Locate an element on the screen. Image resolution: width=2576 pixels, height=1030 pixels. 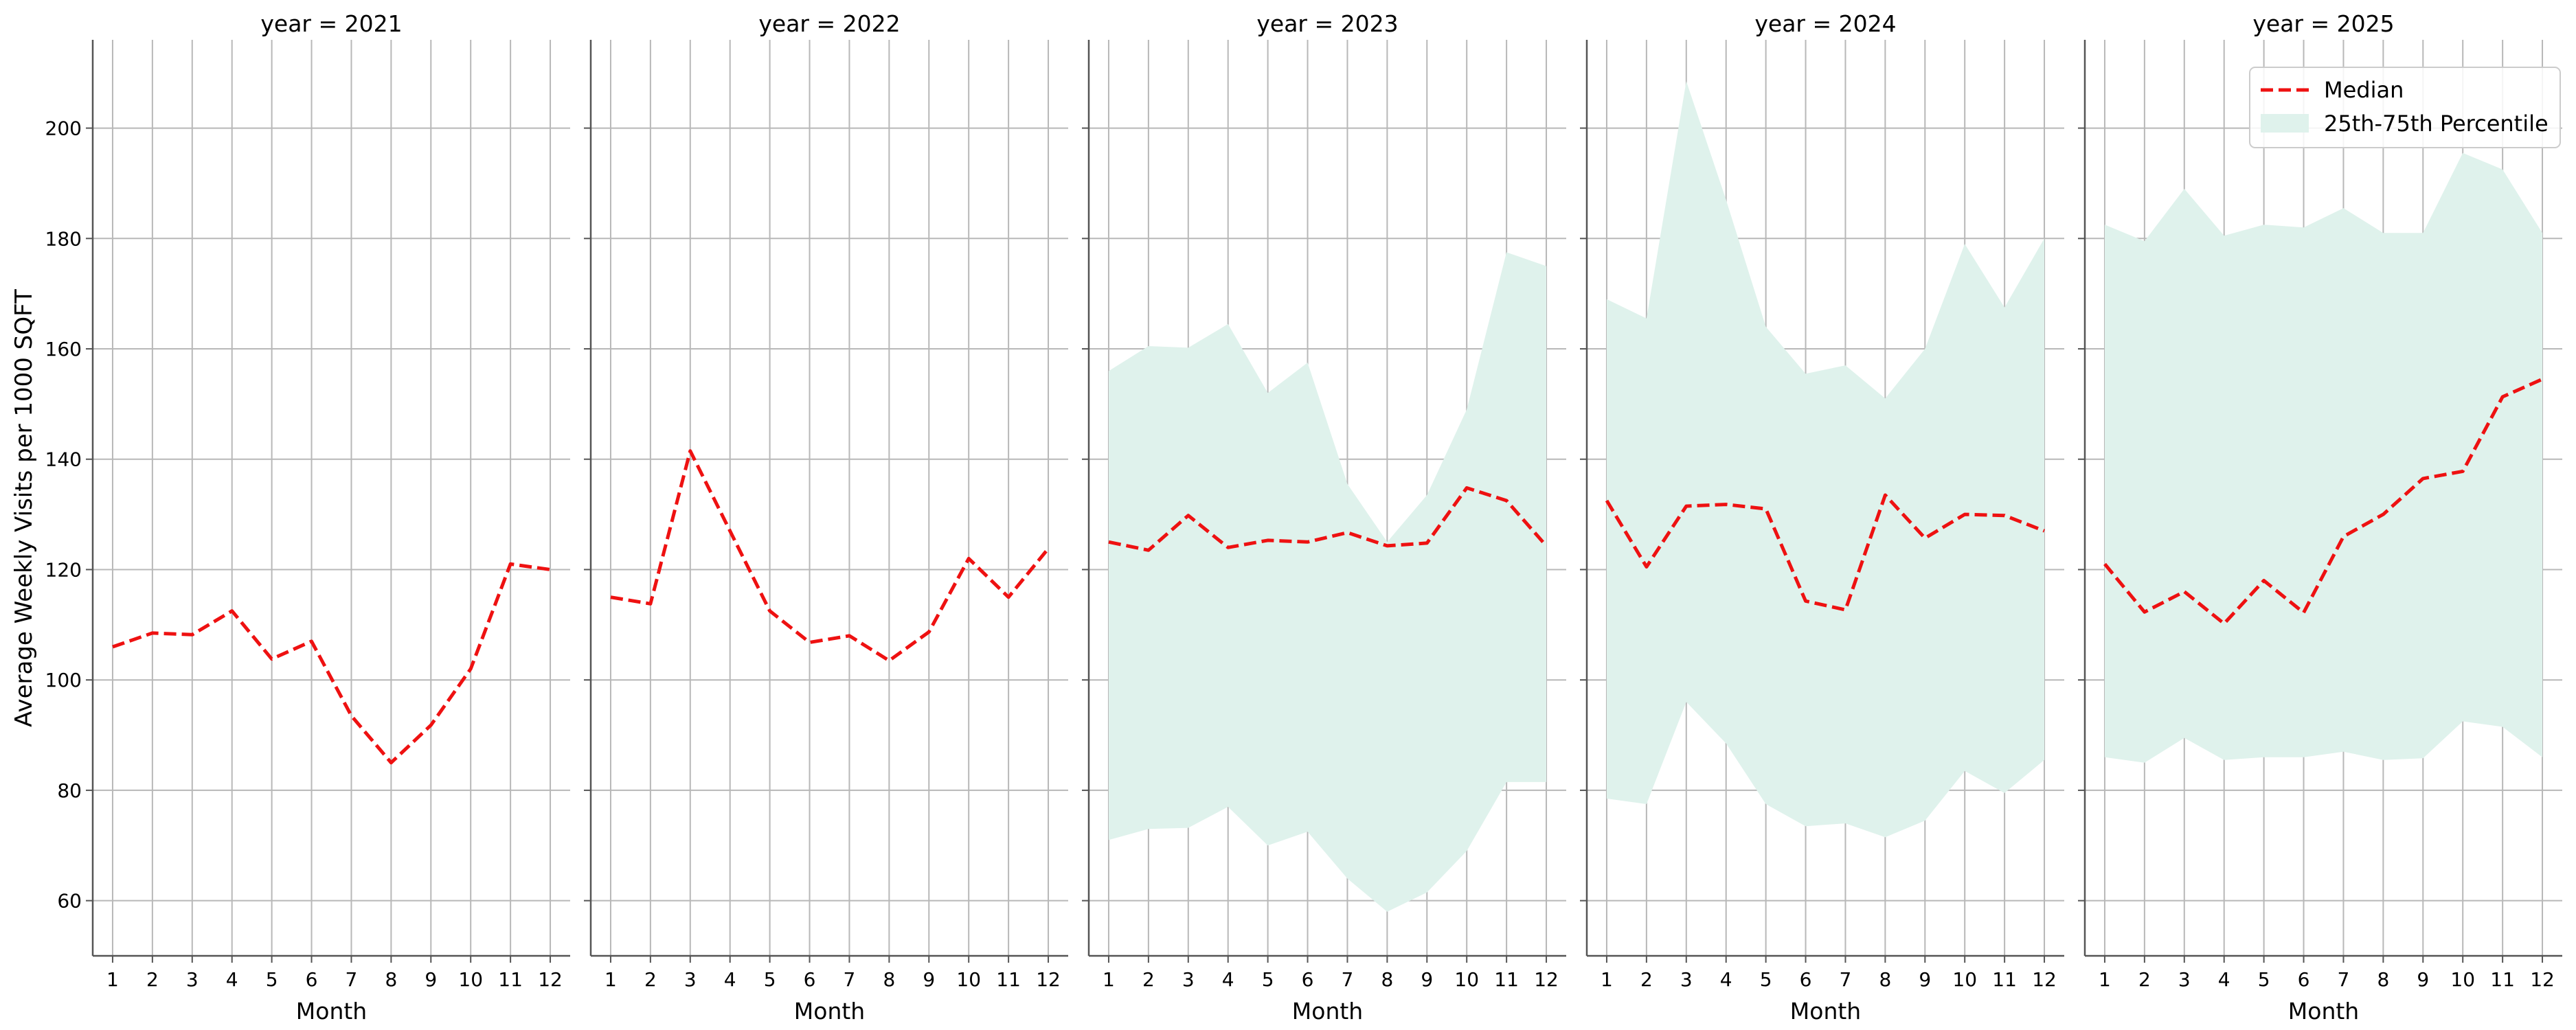
legend-median-label: Median is located at coordinates (2364, 90).